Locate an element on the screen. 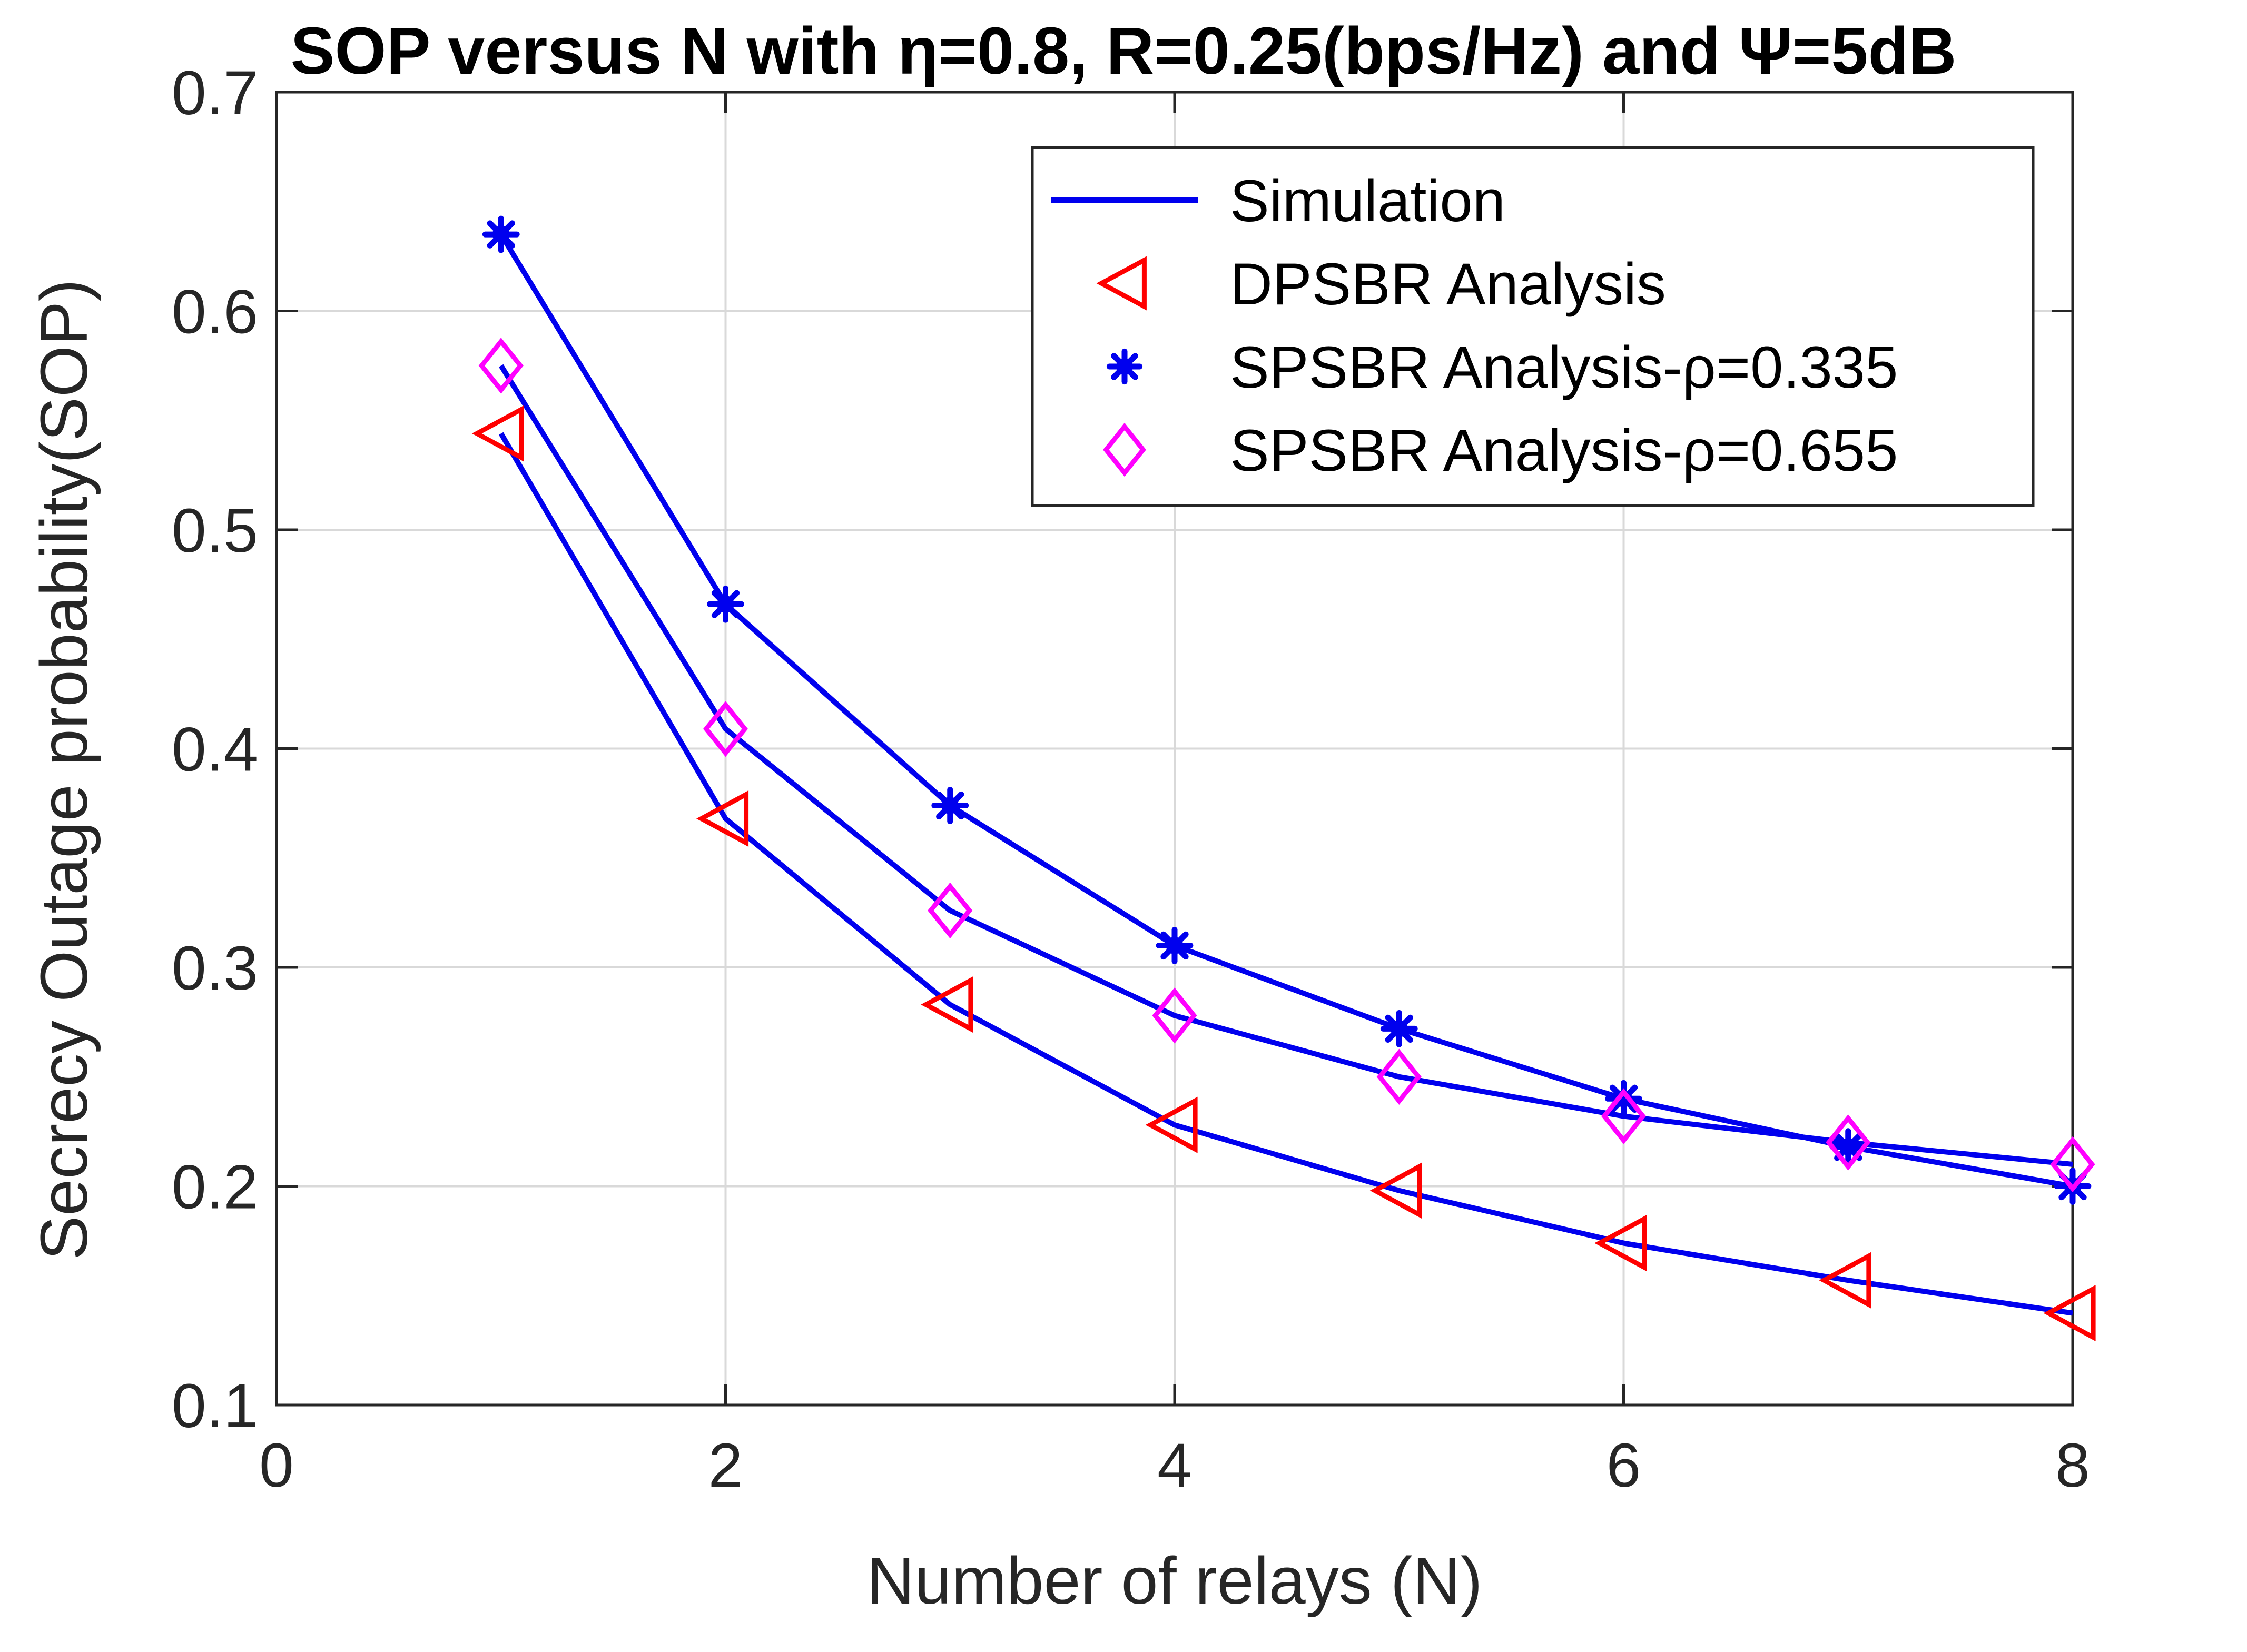 The height and width of the screenshot is (1652, 2247). y-tick-label: 0.5 is located at coordinates (215, 531).